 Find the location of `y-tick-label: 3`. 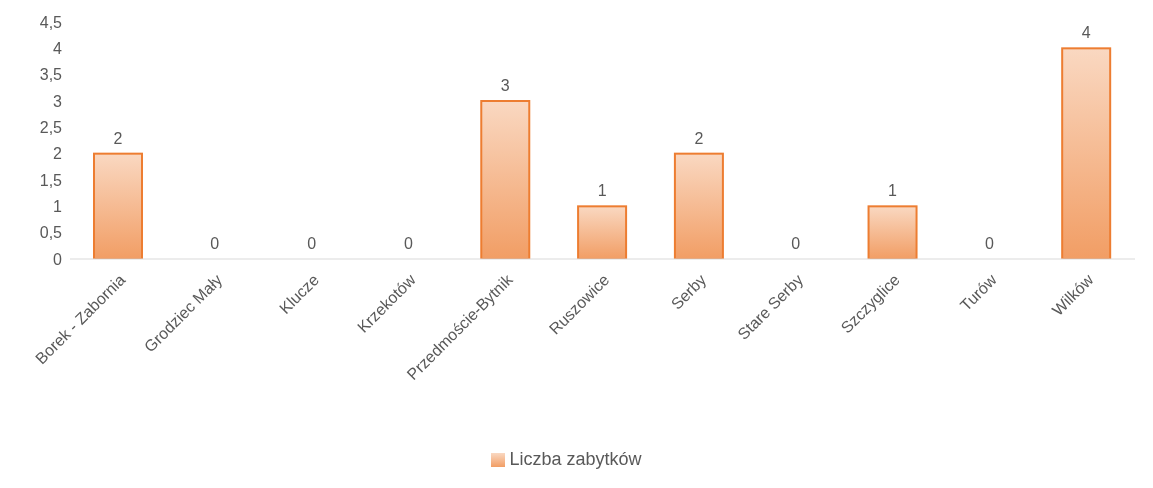

y-tick-label: 3 is located at coordinates (58, 101).